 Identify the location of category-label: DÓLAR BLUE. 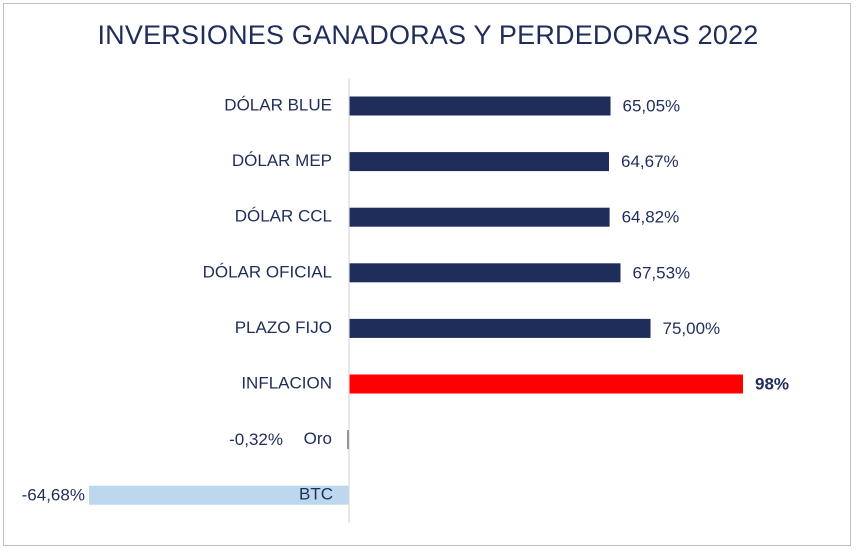
(278, 104).